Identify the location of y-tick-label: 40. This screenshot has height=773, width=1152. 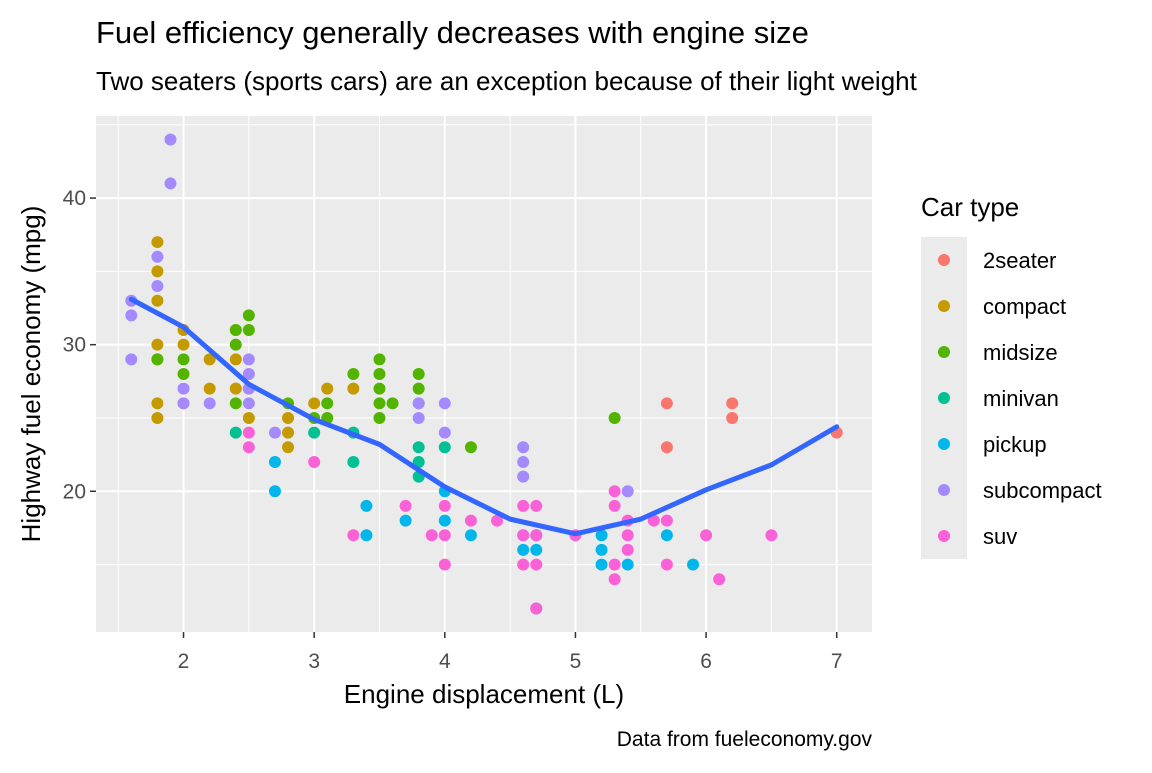
(74, 198).